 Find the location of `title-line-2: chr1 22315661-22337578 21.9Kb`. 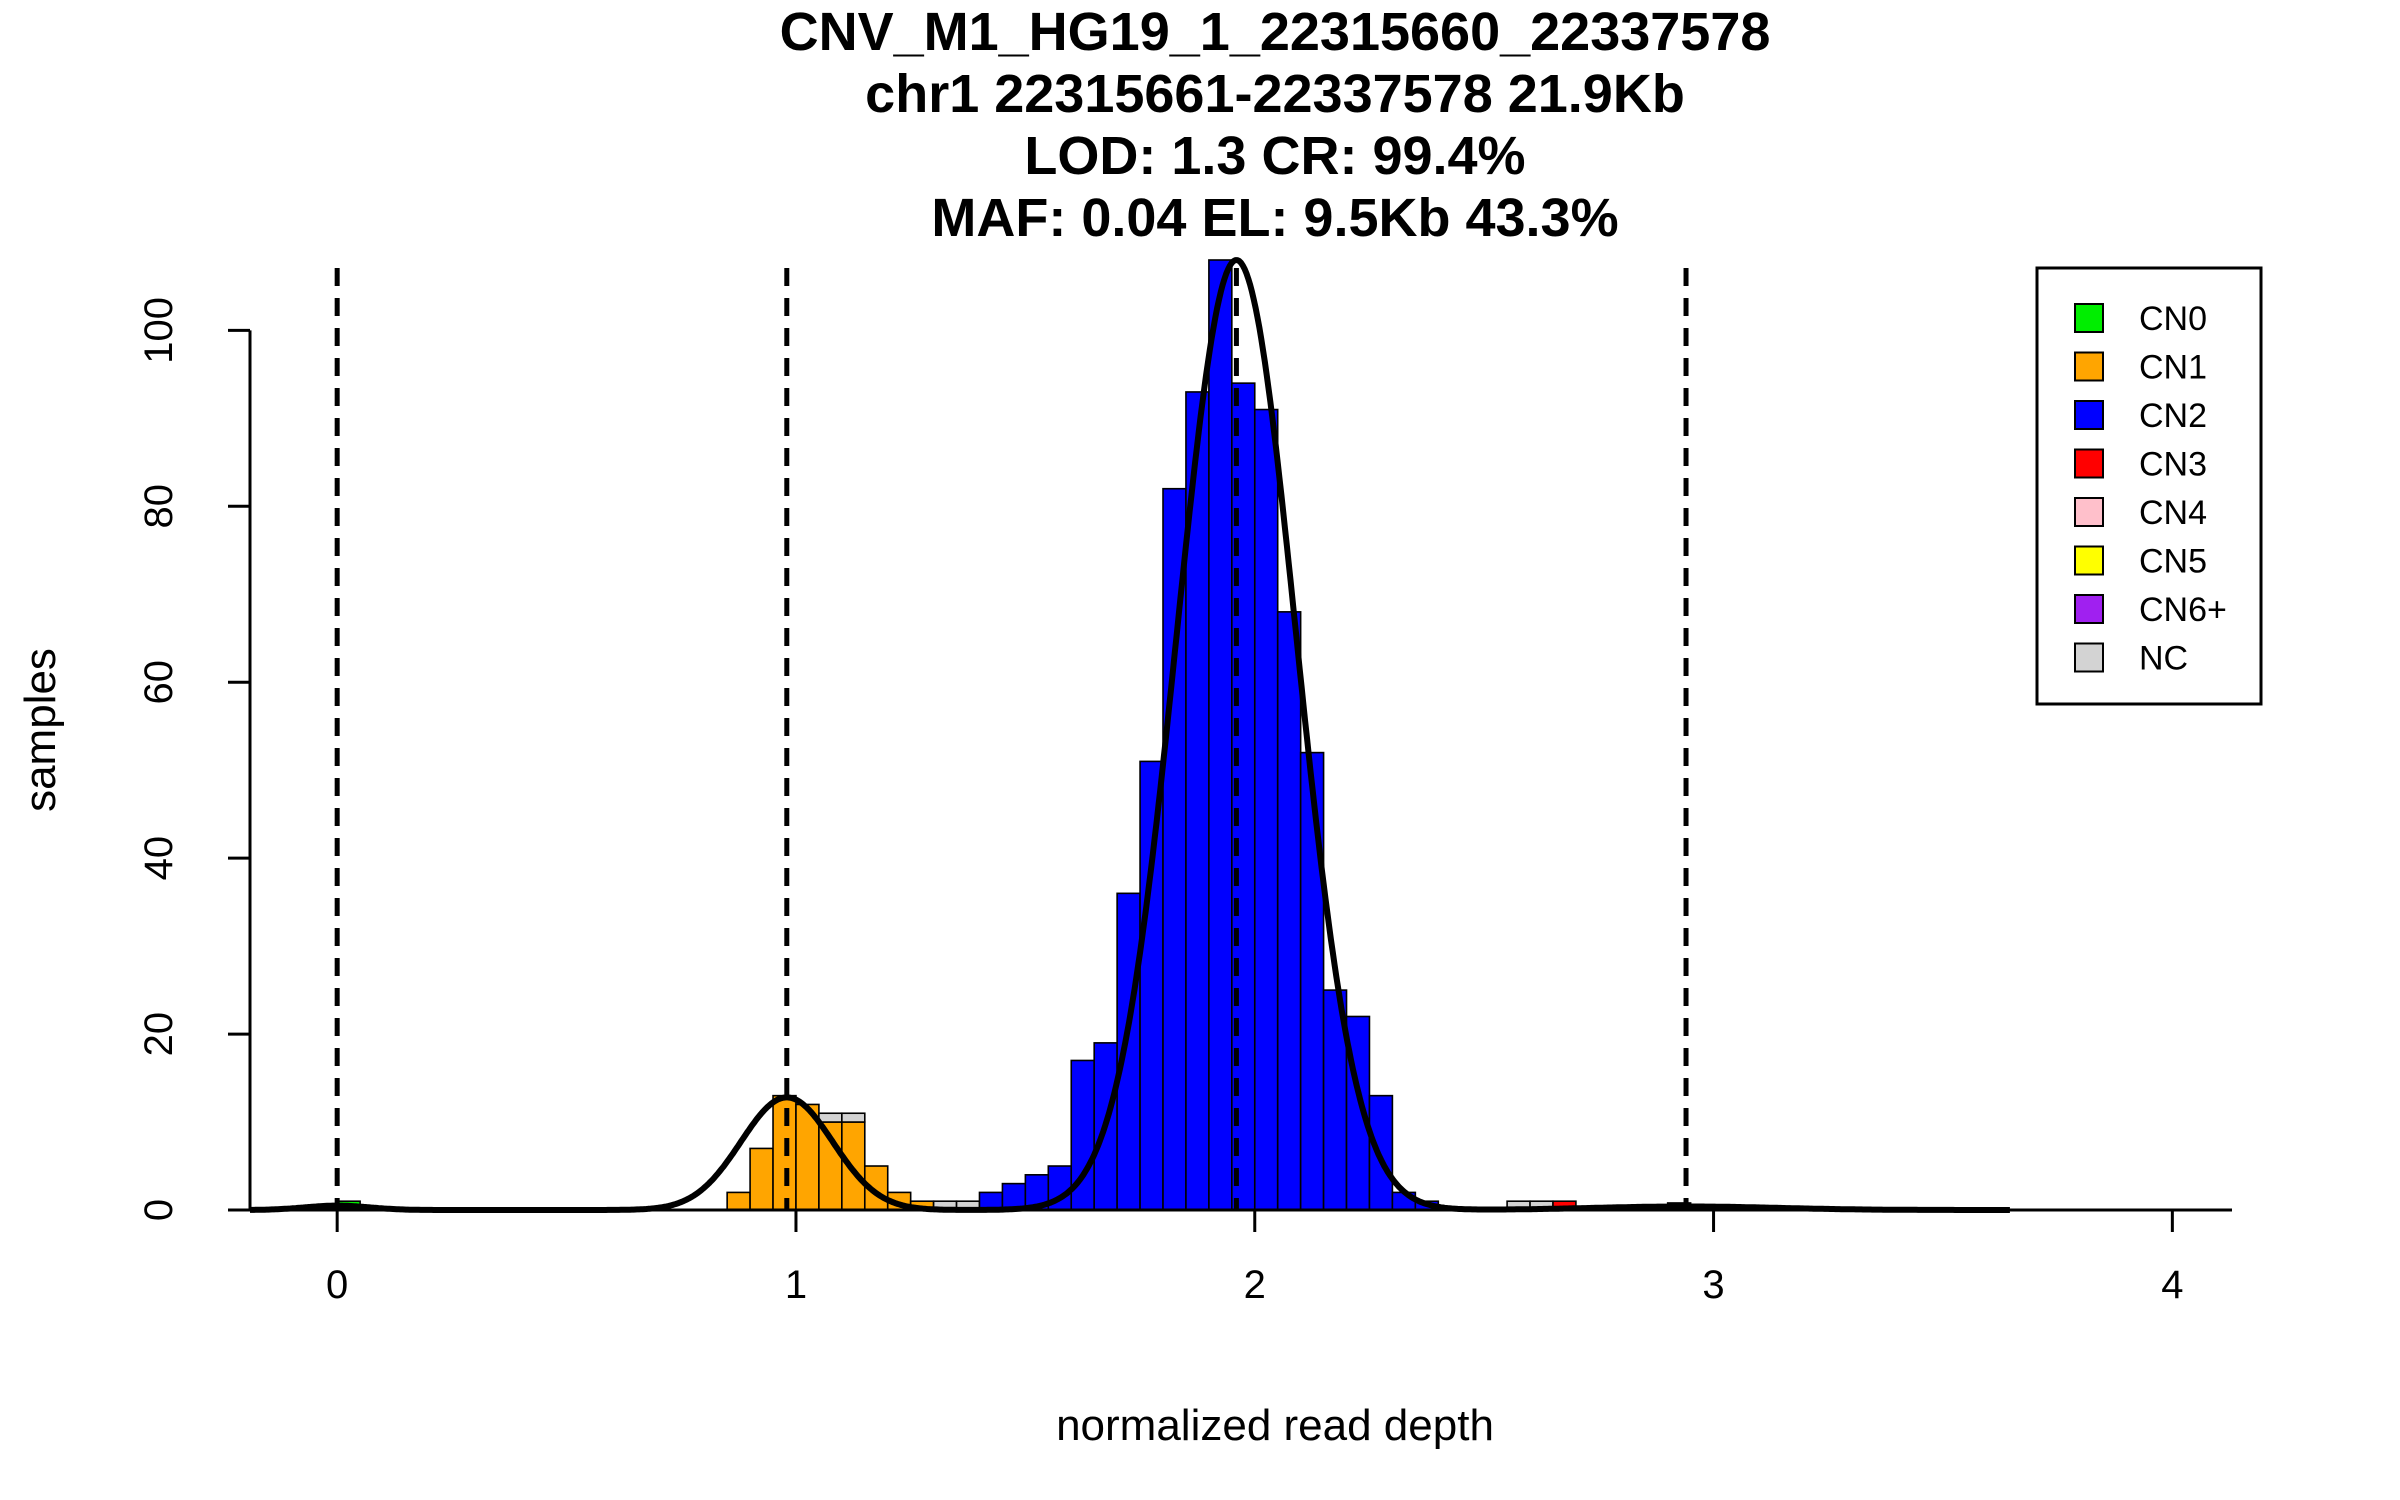

title-line-2: chr1 22315661-22337578 21.9Kb is located at coordinates (1275, 94).